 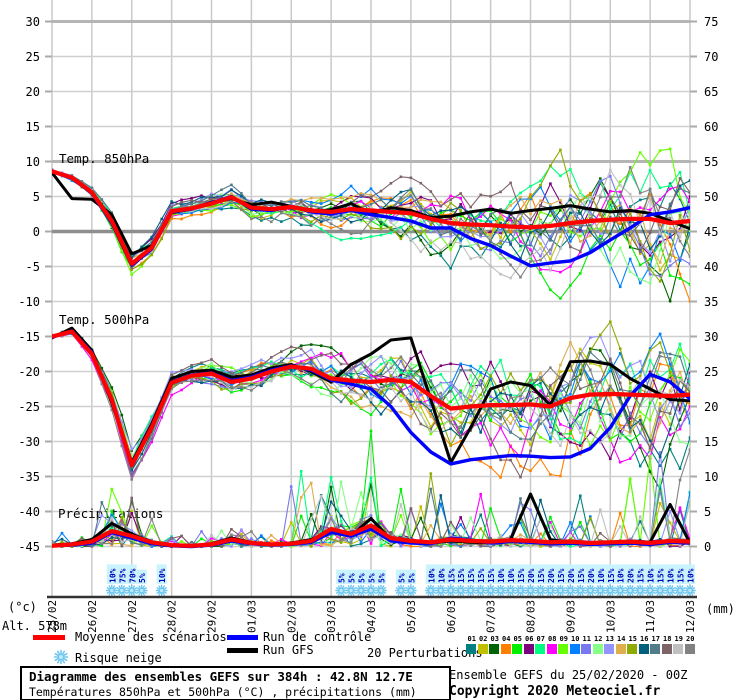 What do you see at coordinates (575, 644) in the screenshot?
I see `perturbation-legend-item: 10` at bounding box center [575, 644].